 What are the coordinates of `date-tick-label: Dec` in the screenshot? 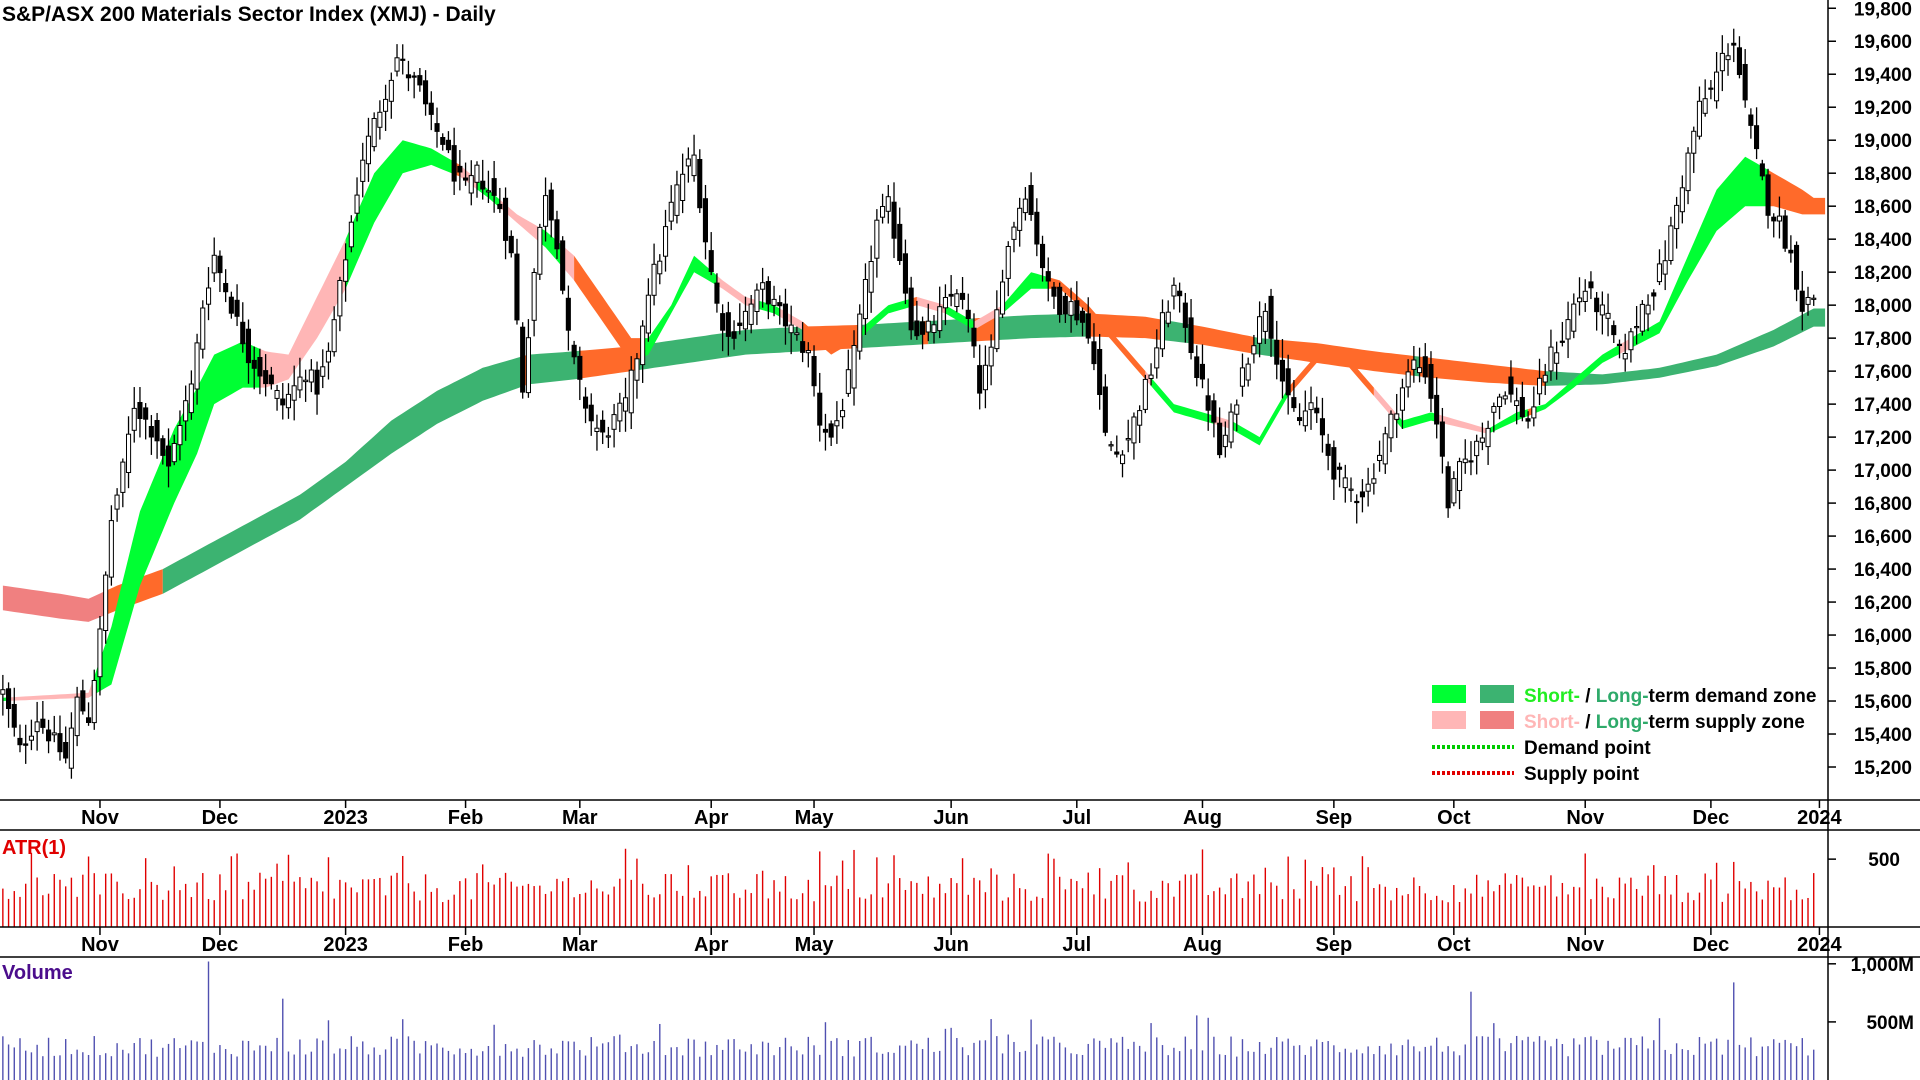 It's located at (1711, 945).